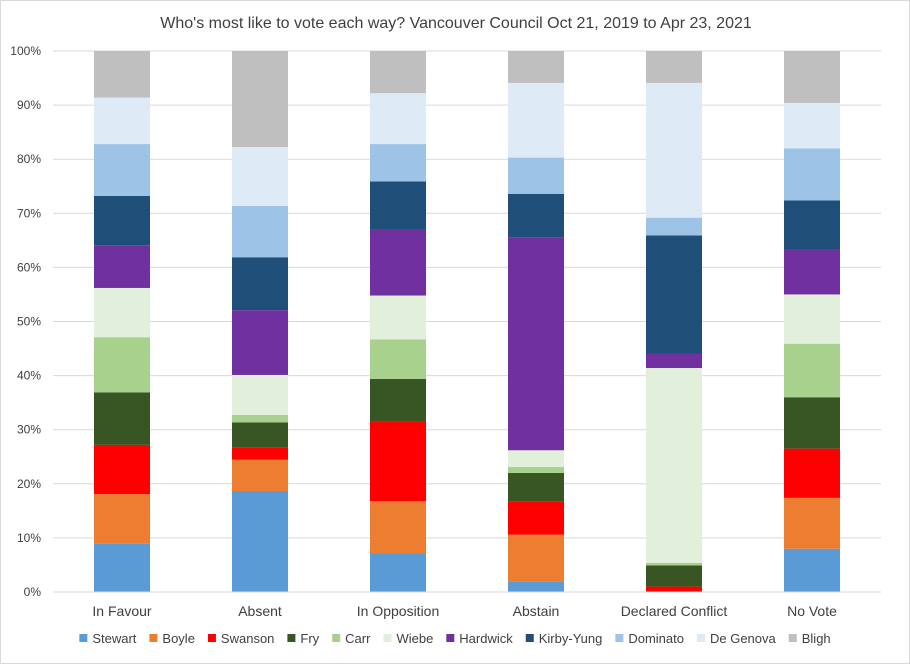 The width and height of the screenshot is (910, 668). What do you see at coordinates (486, 638) in the screenshot?
I see `legend-label: Hardwick` at bounding box center [486, 638].